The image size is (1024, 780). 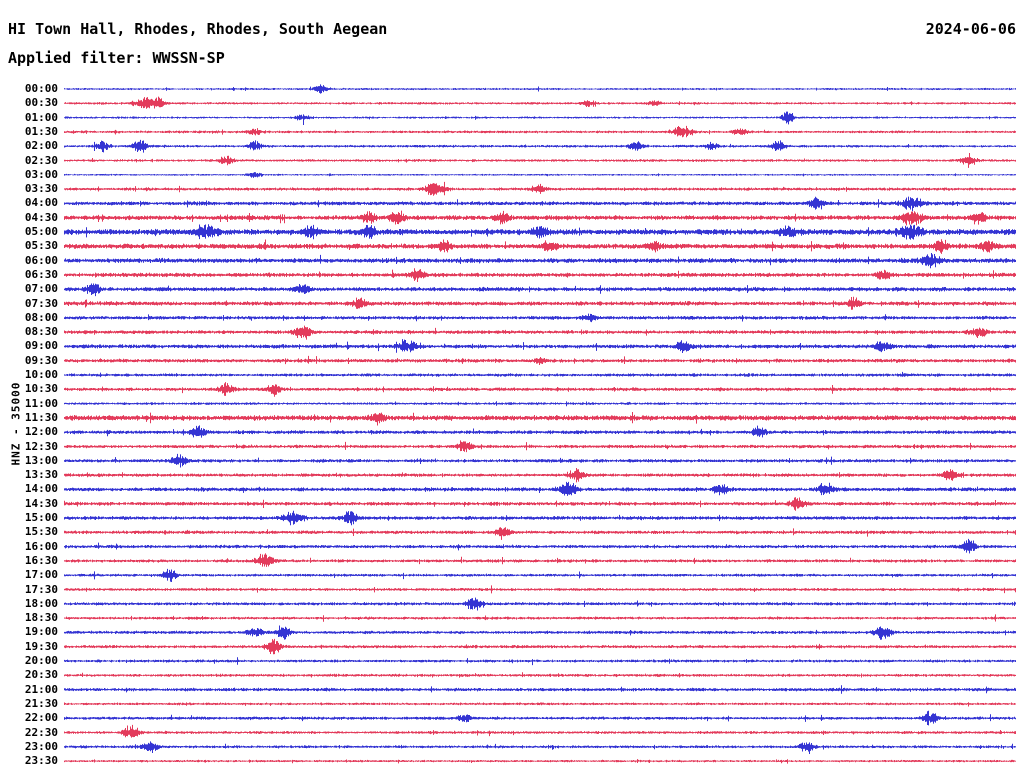 What do you see at coordinates (41, 475) in the screenshot?
I see `time-label: 13:30` at bounding box center [41, 475].